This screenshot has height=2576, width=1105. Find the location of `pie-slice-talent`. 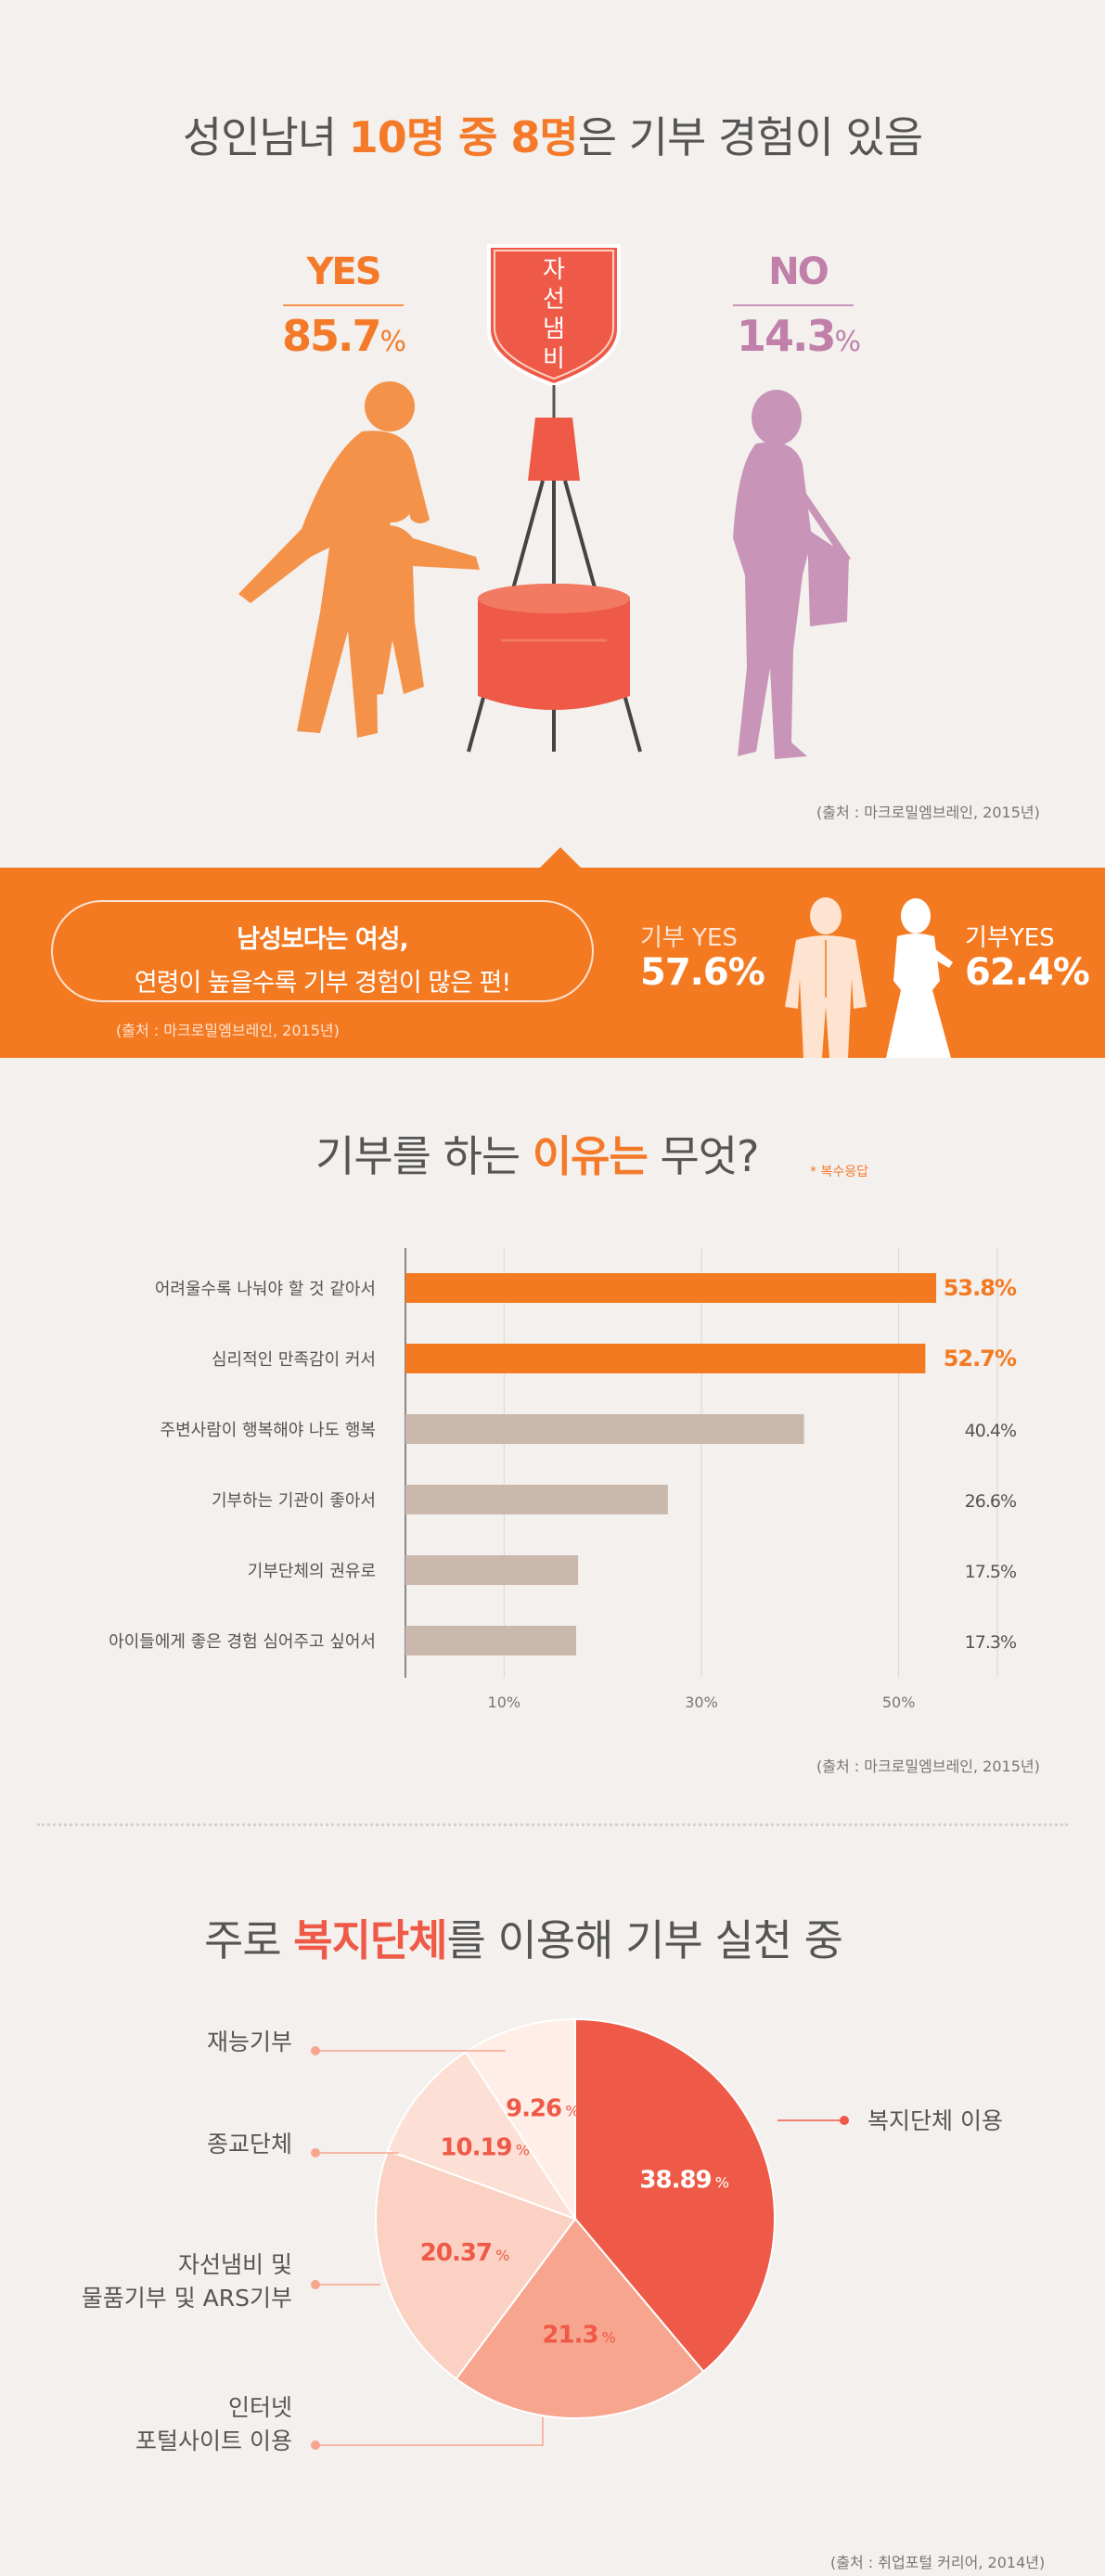

pie-slice-talent is located at coordinates (520, 2119).